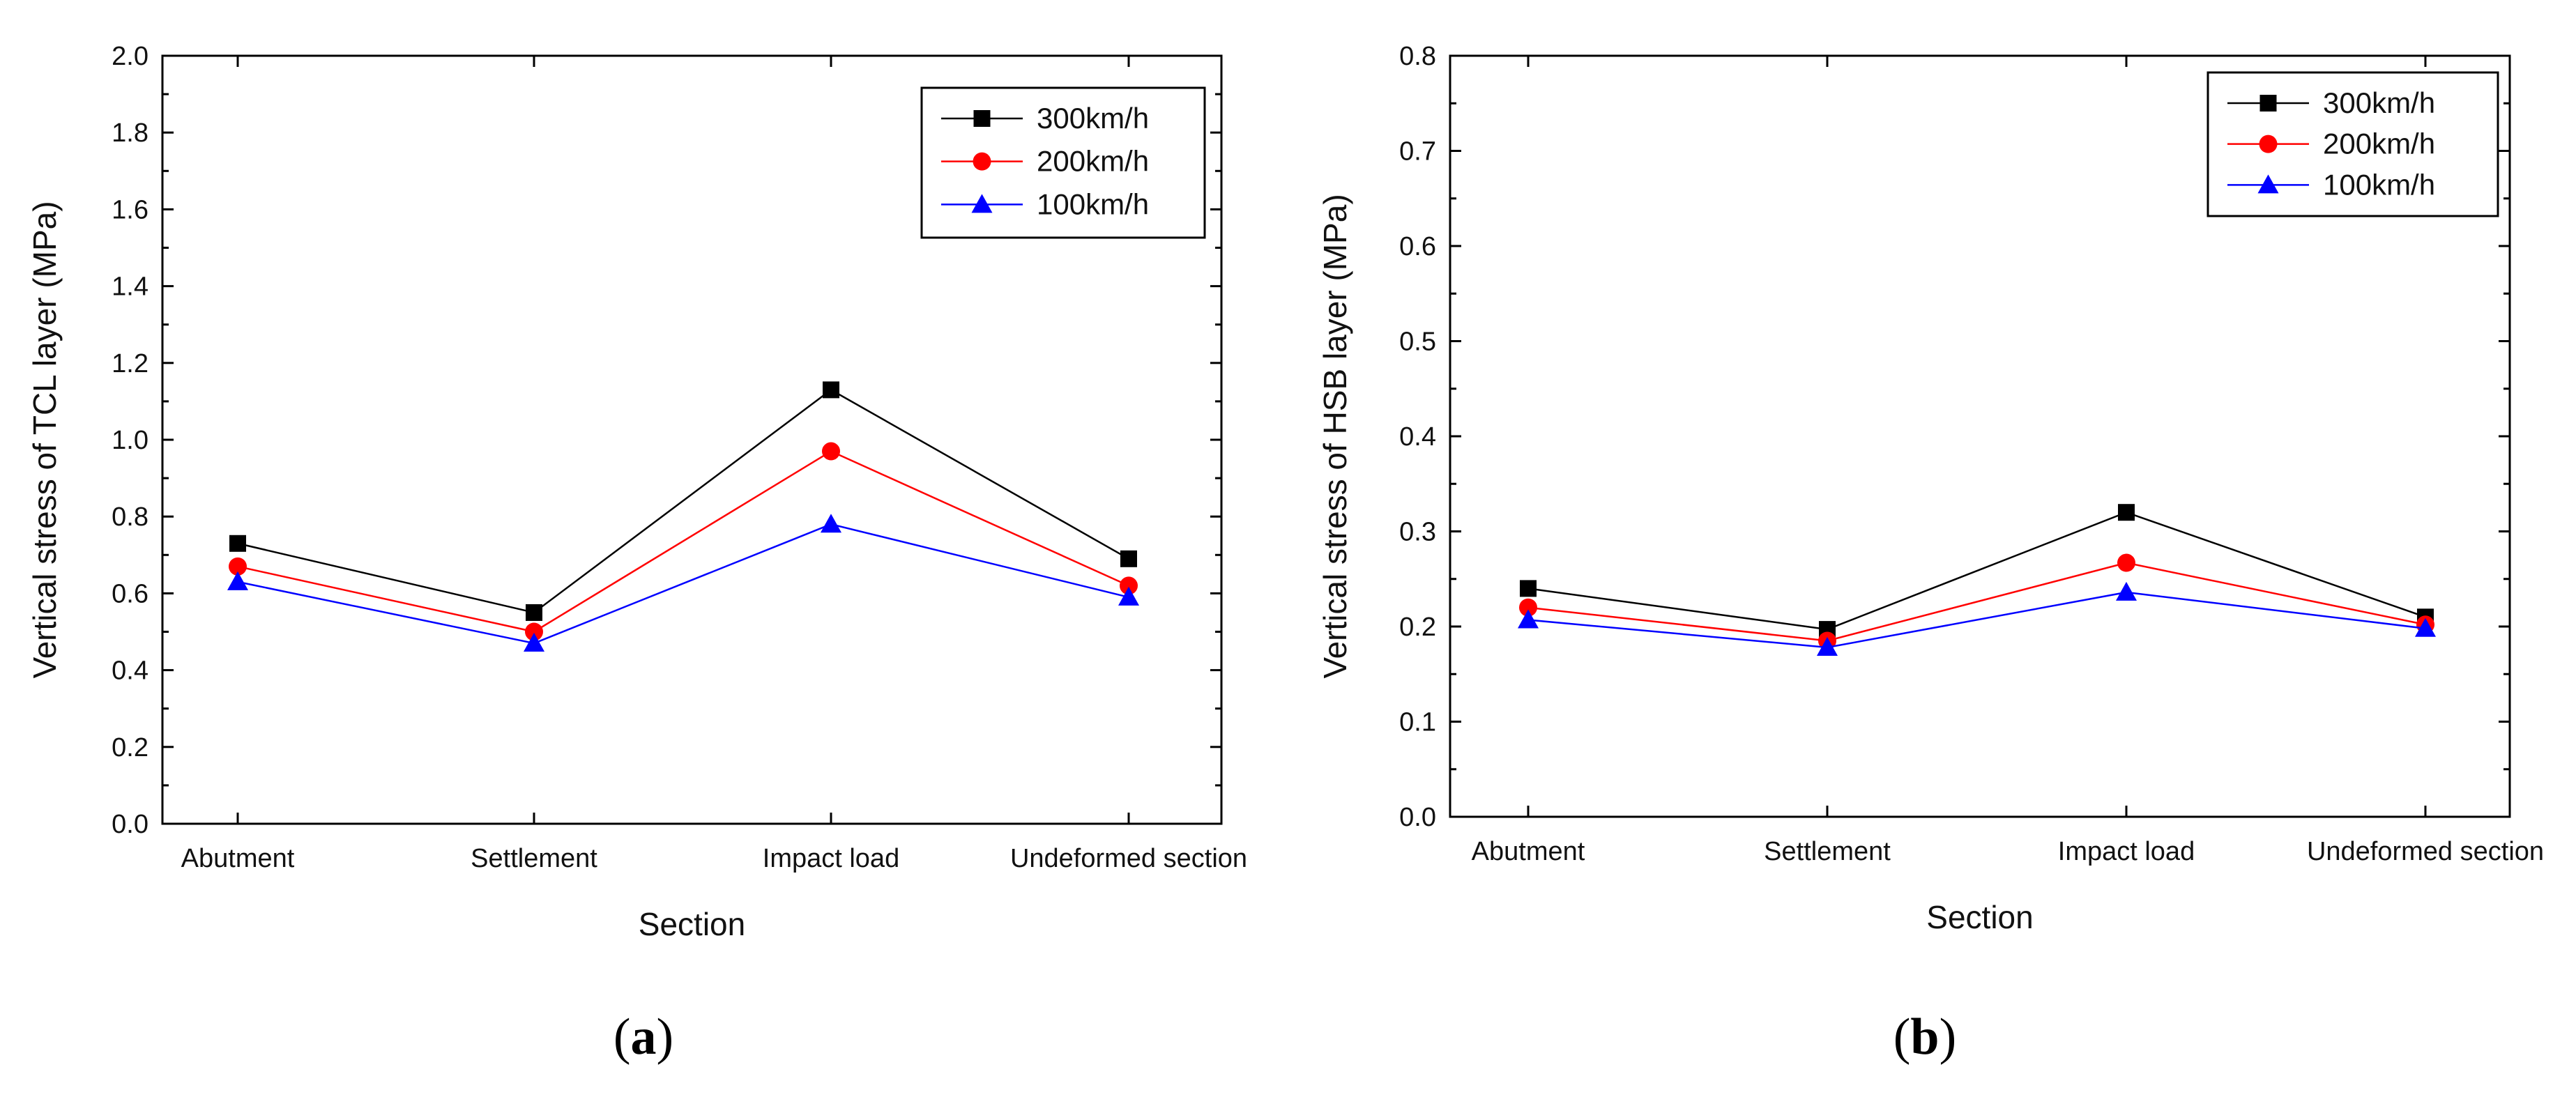  What do you see at coordinates (1335, 436) in the screenshot?
I see `y-axis-title: Vertical stress of HSB layer (MPa)` at bounding box center [1335, 436].